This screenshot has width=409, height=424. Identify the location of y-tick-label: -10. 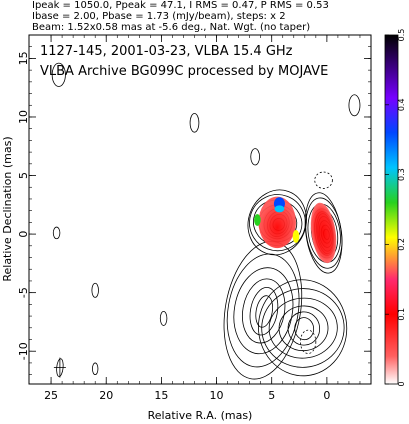
(23, 351).